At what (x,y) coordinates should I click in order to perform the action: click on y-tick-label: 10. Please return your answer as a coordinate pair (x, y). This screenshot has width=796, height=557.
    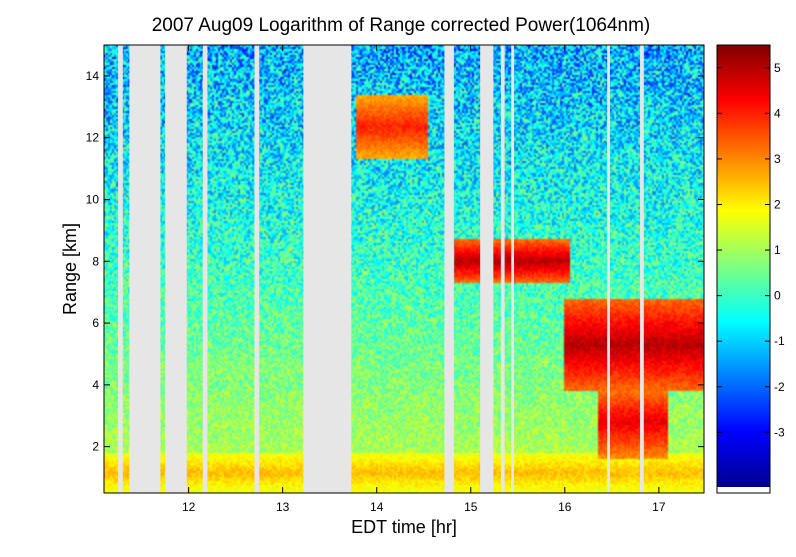
    Looking at the image, I should click on (93, 199).